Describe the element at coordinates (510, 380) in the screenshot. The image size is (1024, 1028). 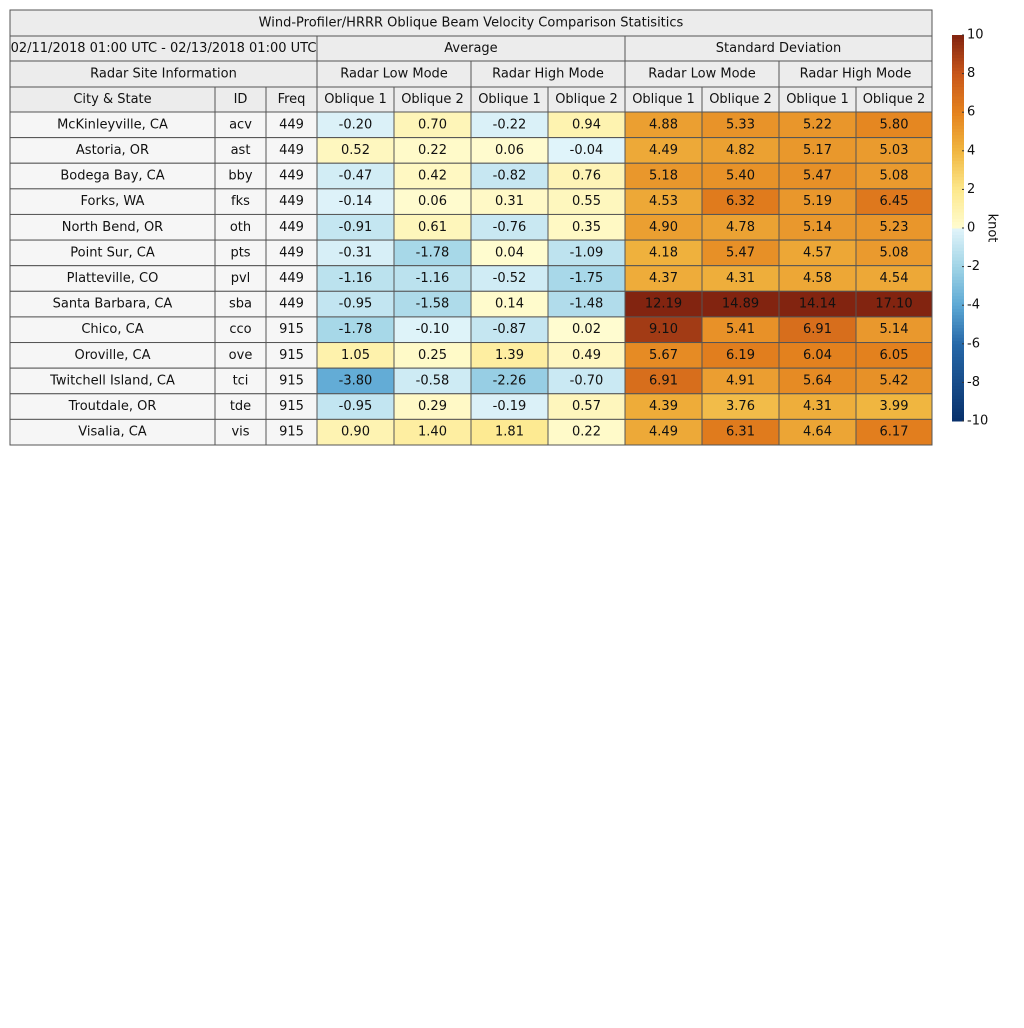
I see `value-cell: -2.26` at that location.